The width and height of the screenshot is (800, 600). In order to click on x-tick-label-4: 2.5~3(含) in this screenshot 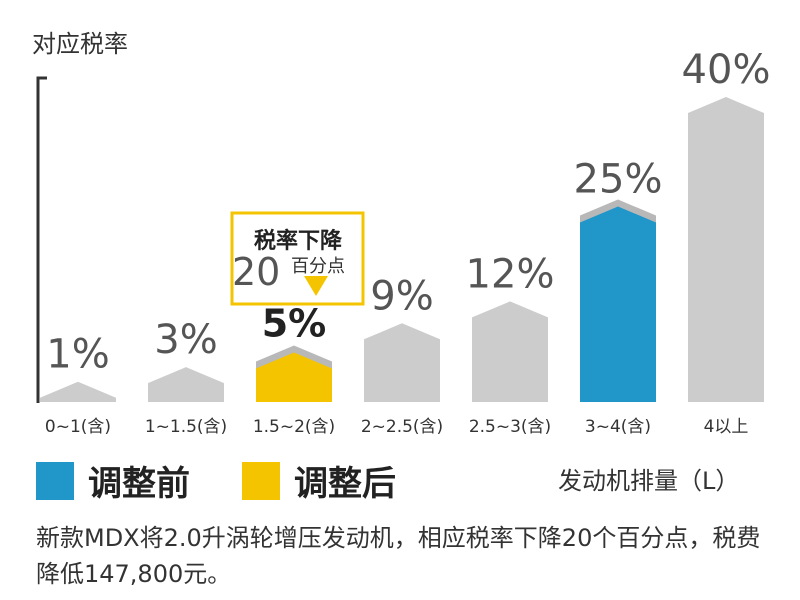, I will do `click(510, 427)`.